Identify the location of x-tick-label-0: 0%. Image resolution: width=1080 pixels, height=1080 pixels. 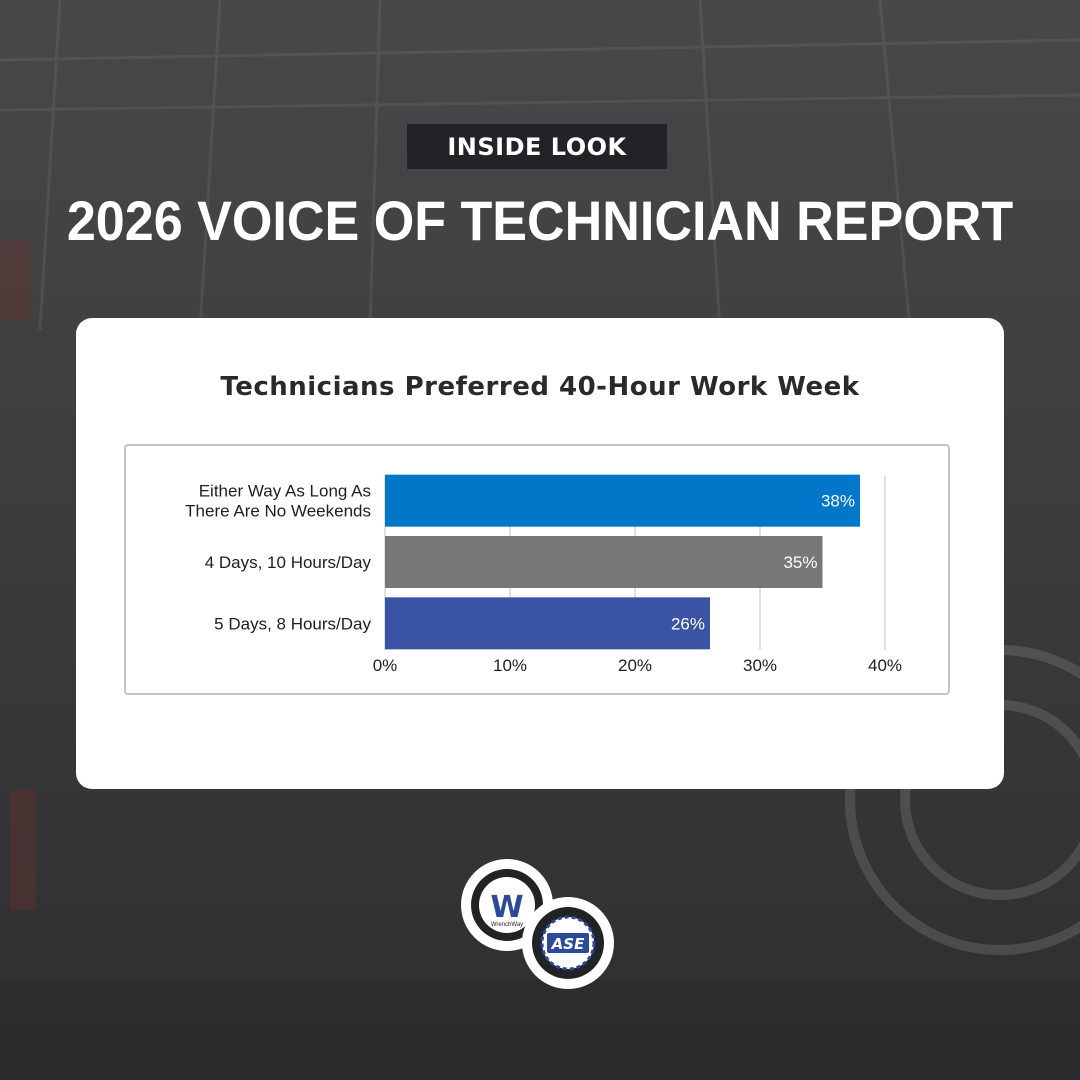
(385, 665).